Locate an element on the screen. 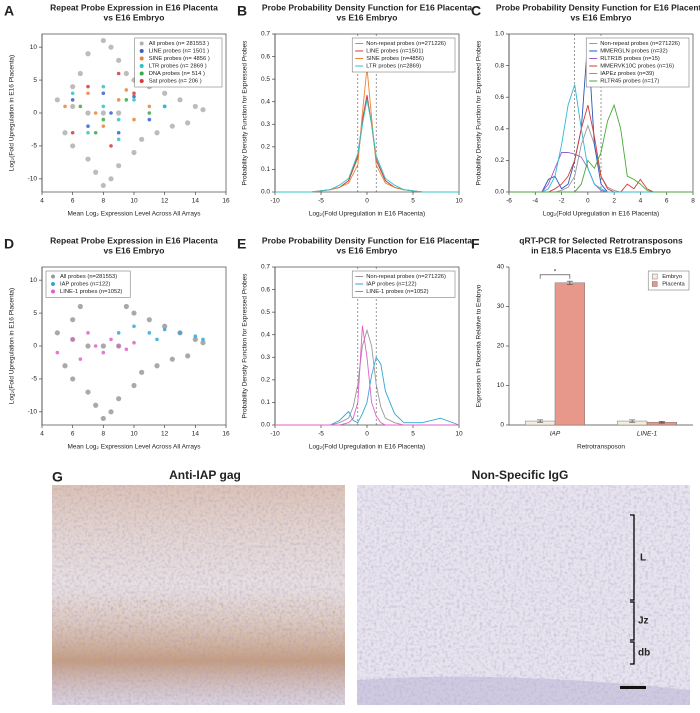  significance-bracket is located at coordinates (555, 276).